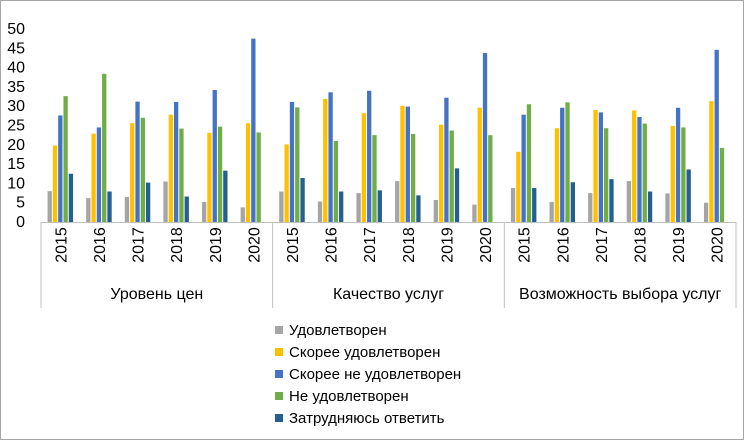 The height and width of the screenshot is (440, 744). I want to click on legend-item: Скорее не удовлетворен, so click(368, 375).